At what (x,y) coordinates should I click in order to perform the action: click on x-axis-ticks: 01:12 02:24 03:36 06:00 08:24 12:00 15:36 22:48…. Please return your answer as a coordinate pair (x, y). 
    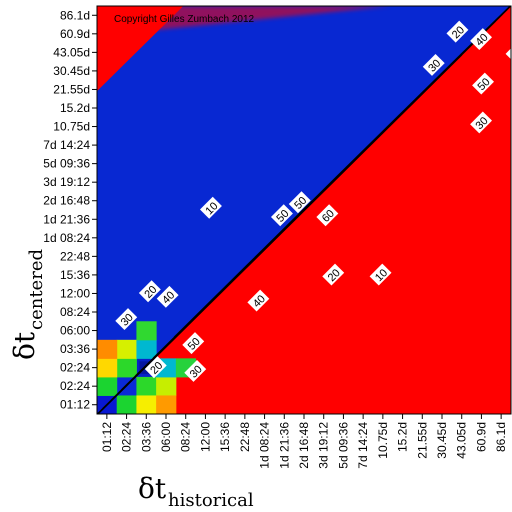
    Looking at the image, I should click on (304, 441).